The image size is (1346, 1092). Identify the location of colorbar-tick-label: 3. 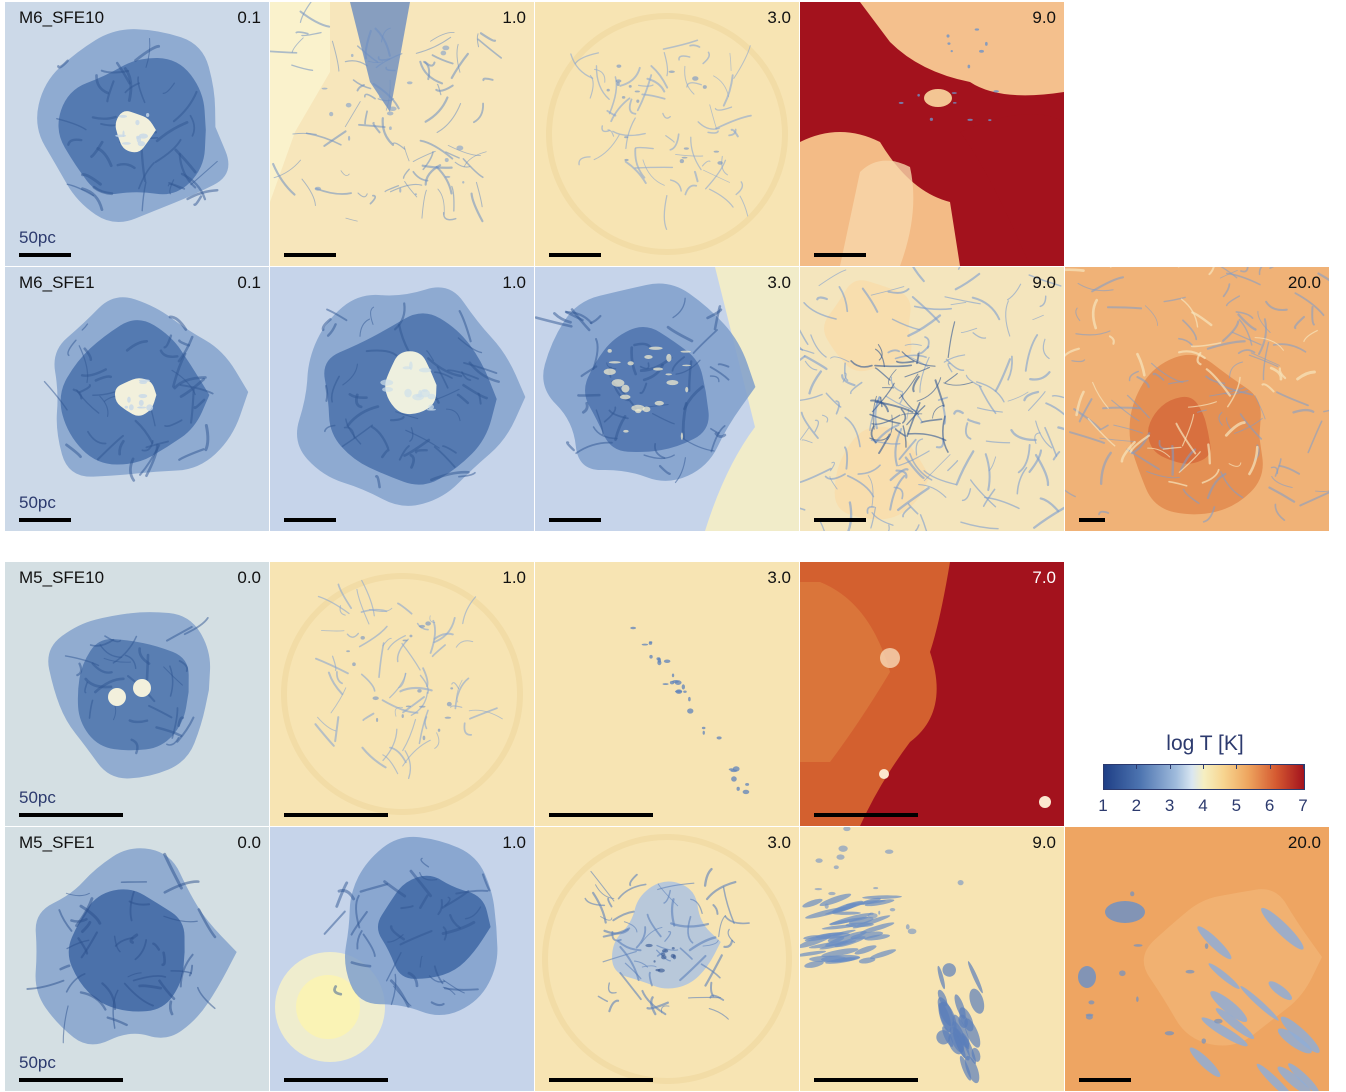
(1169, 805).